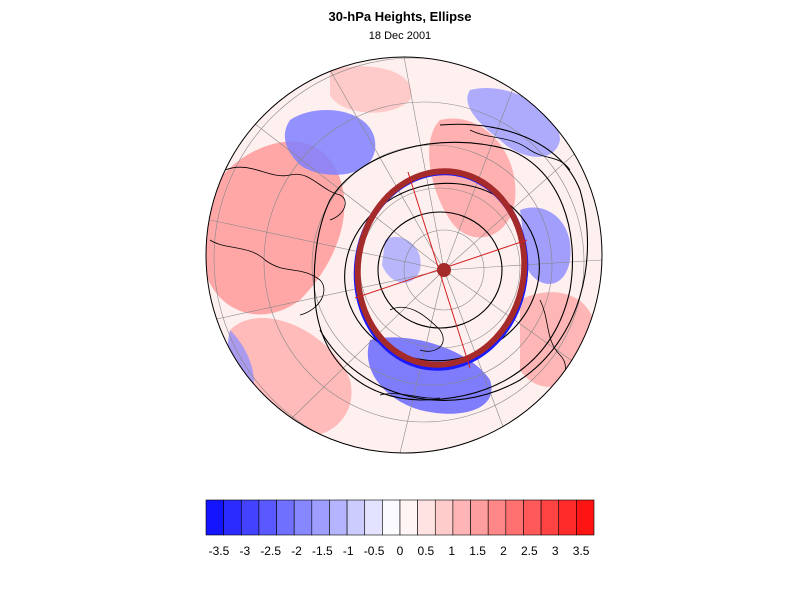 The height and width of the screenshot is (600, 800). Describe the element at coordinates (426, 551) in the screenshot. I see `colorbar-tick-label: 0.5` at that location.